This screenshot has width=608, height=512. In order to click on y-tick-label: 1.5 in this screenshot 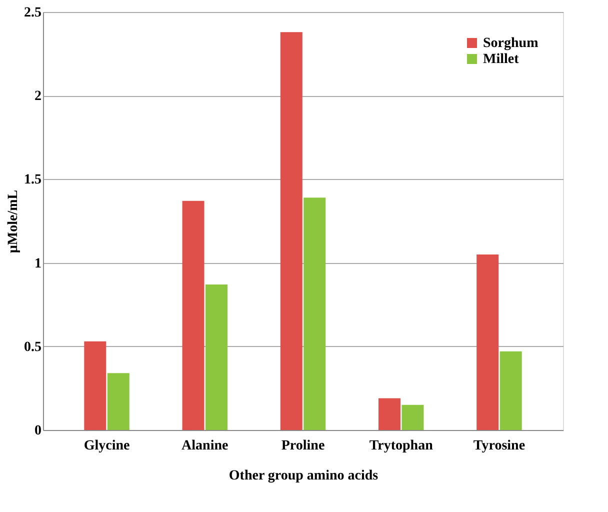, I will do `click(33, 180)`.